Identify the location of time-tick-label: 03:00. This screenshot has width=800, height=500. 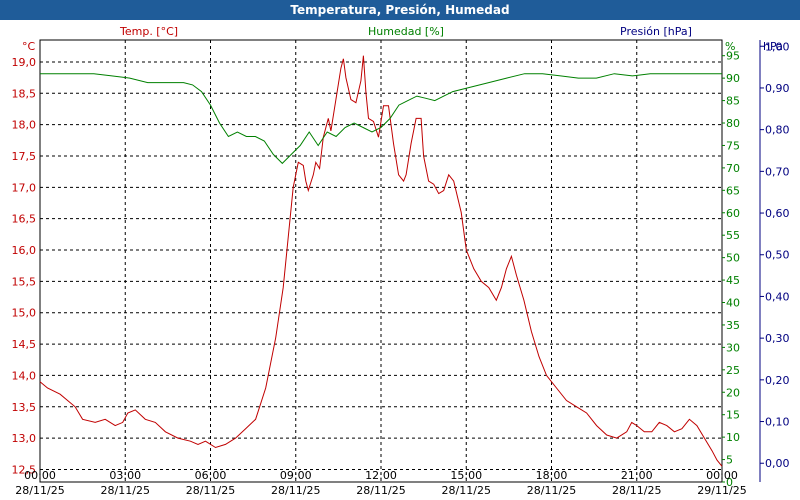
(125, 475).